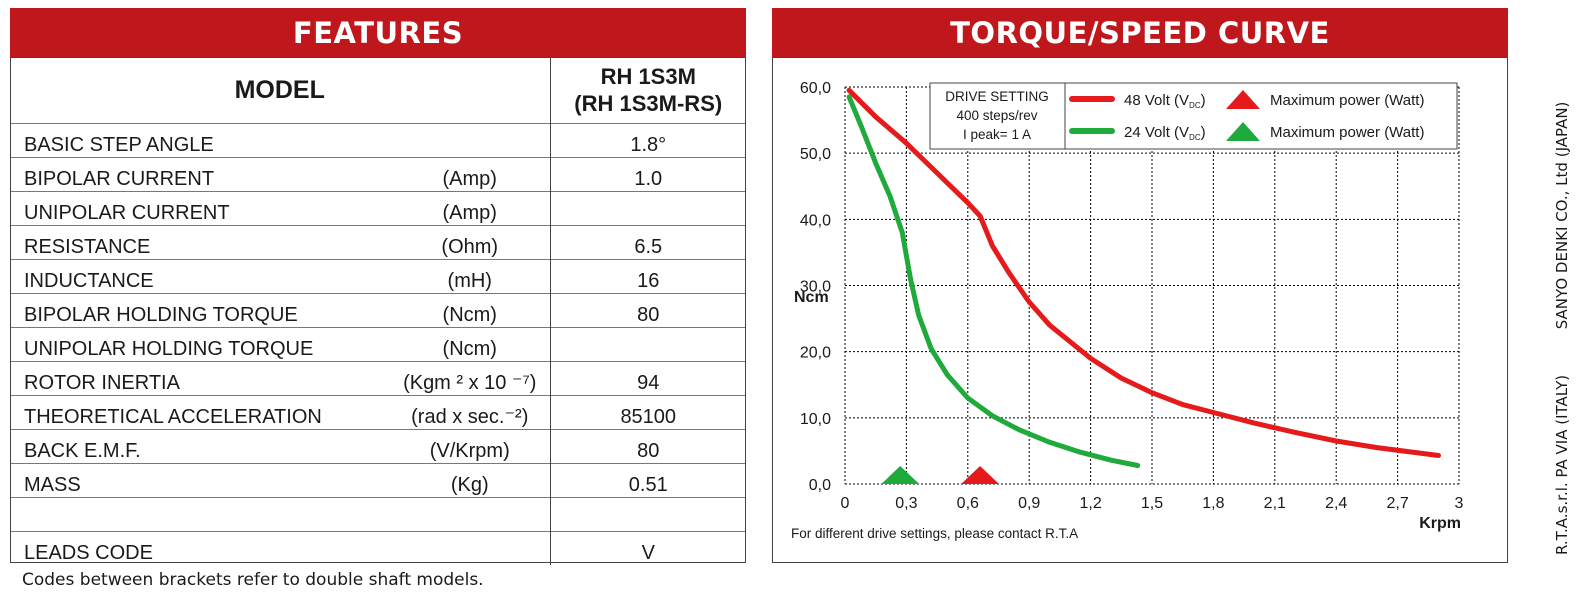 Image resolution: width=1594 pixels, height=606 pixels. Describe the element at coordinates (815, 88) in the screenshot. I see `y-tick-label: 60,0` at that location.